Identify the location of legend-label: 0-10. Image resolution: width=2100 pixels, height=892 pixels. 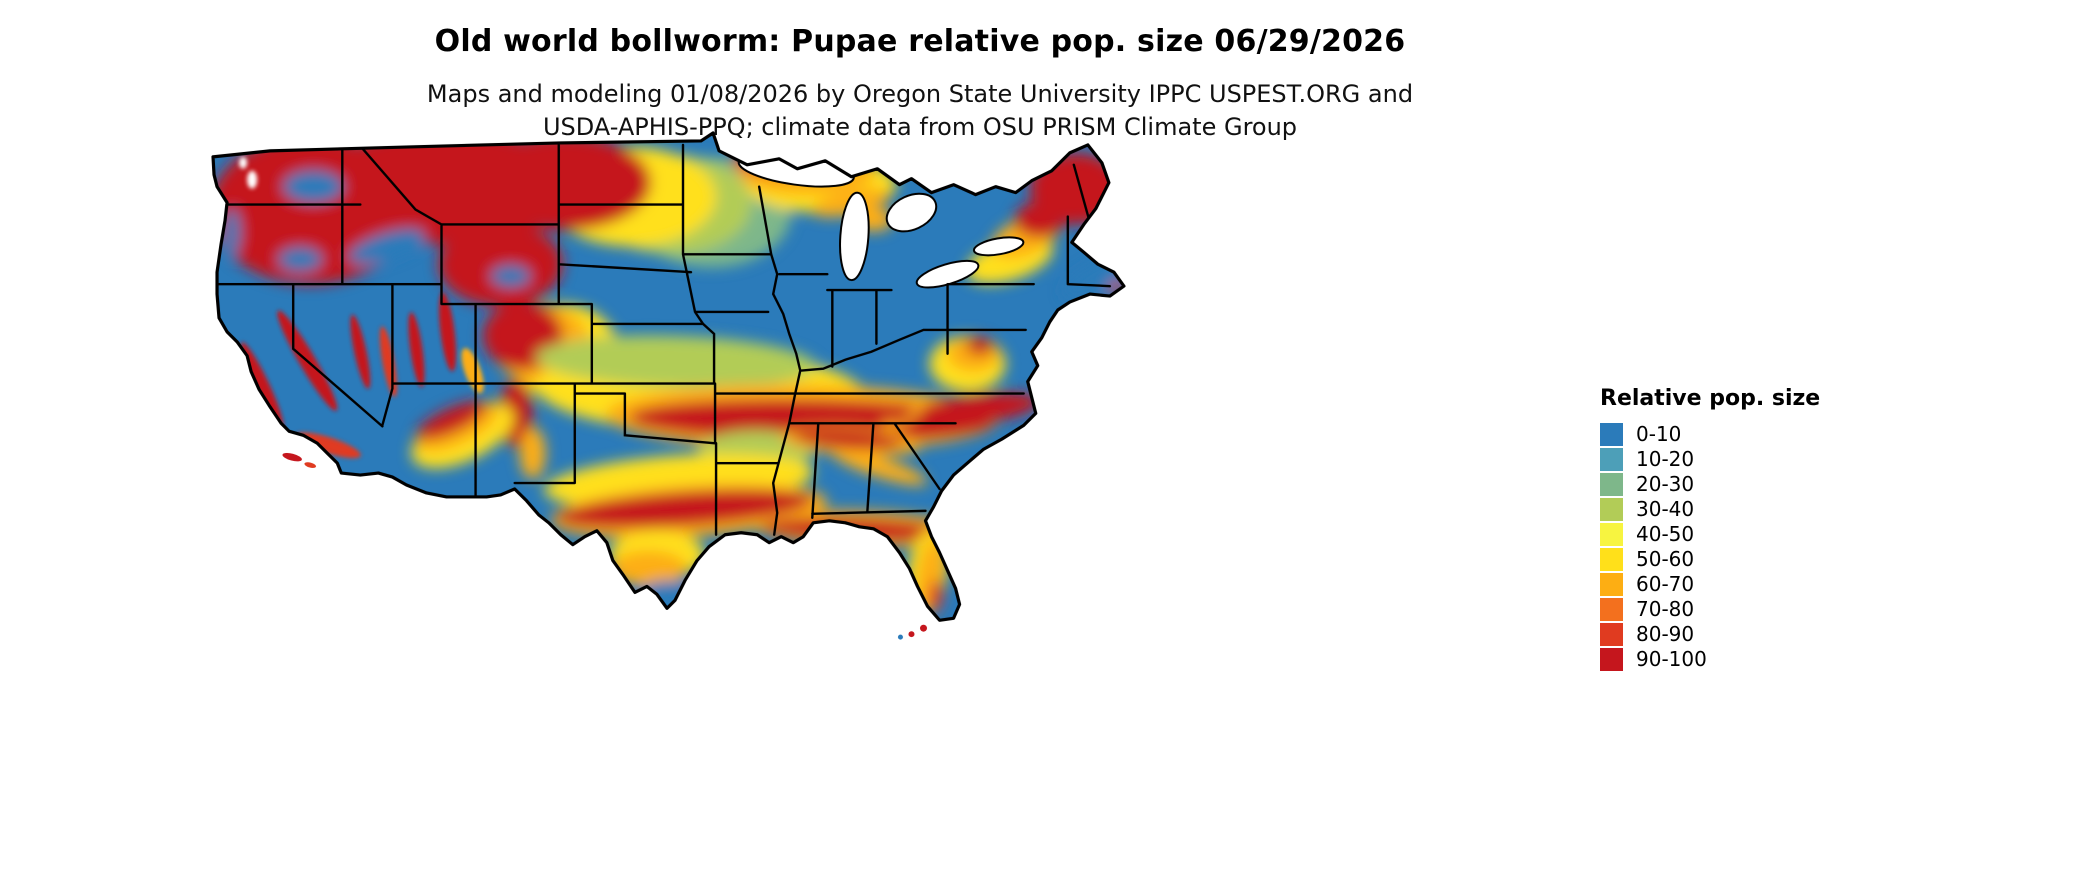
(1659, 434).